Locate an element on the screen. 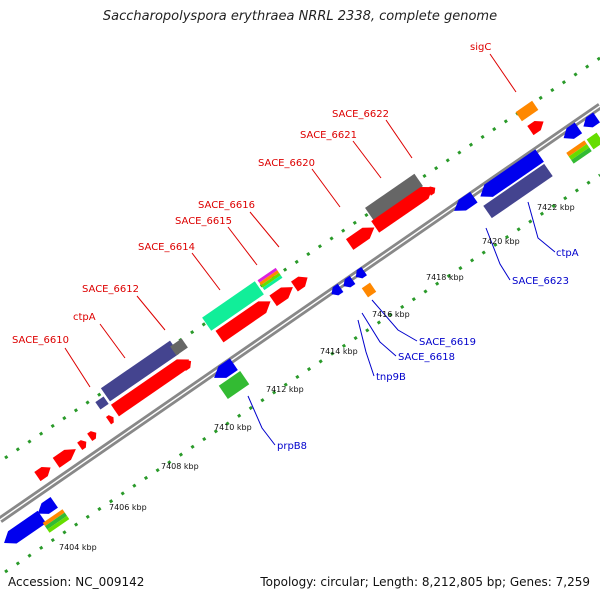 The height and width of the screenshot is (600, 600). gene-label-reverse: SACE_6618 is located at coordinates (426, 357).